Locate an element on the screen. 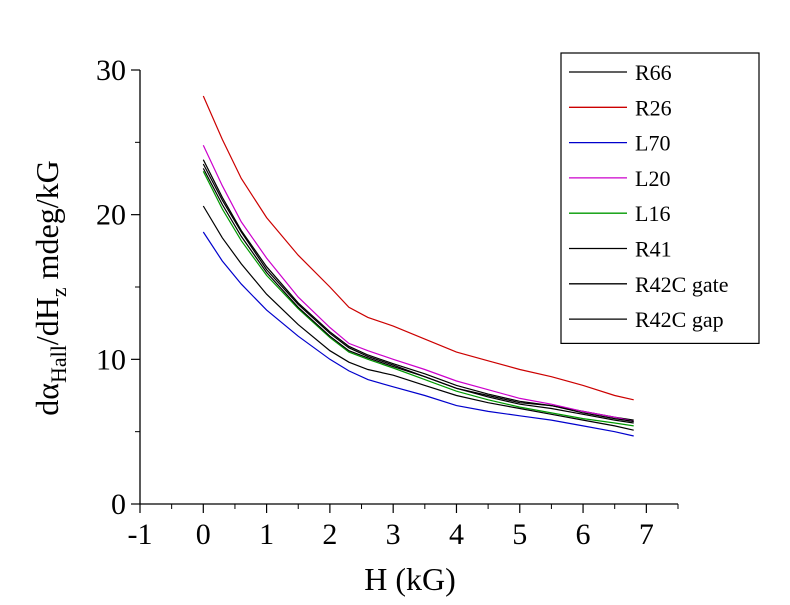 The height and width of the screenshot is (605, 790). legend-label: R66 is located at coordinates (653, 72).